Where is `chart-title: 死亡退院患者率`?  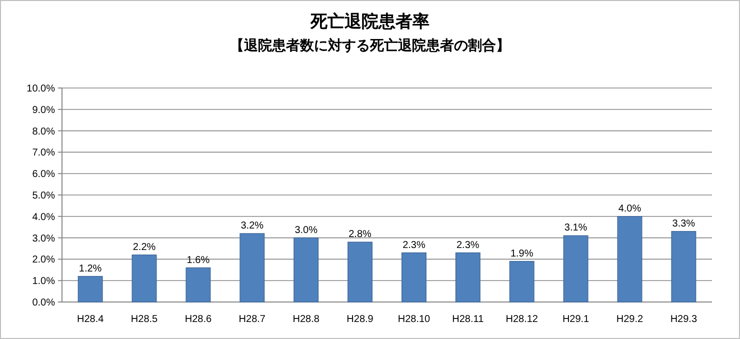 chart-title: 死亡退院患者率 is located at coordinates (370, 21).